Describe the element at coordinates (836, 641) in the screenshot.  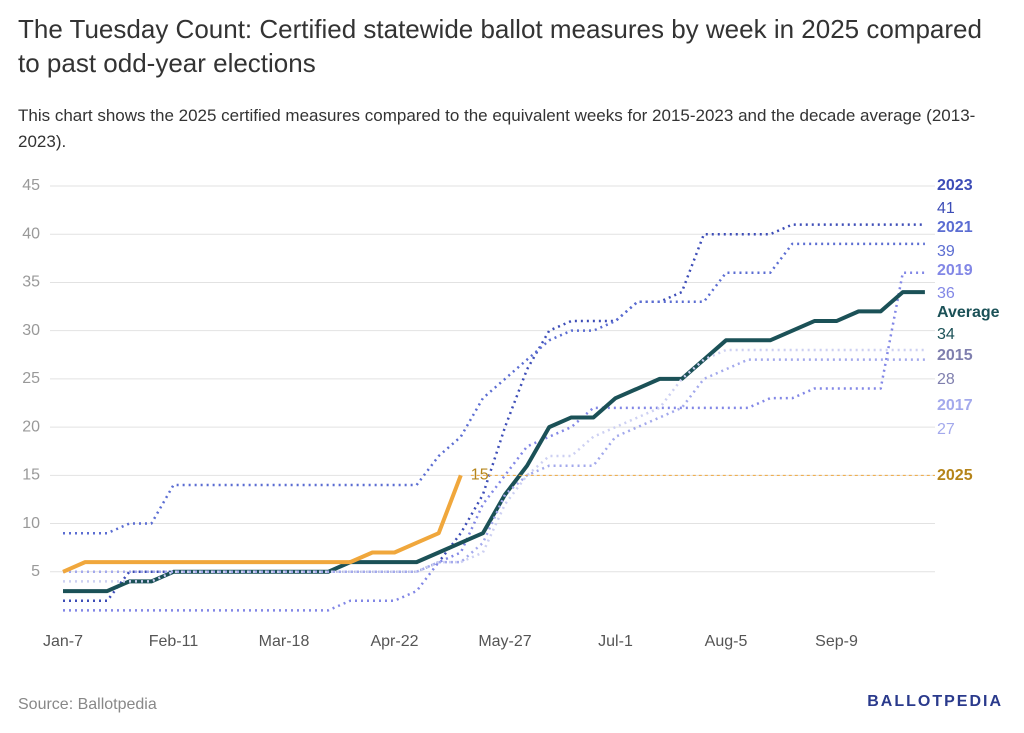
I see `x-tick-label: Sep-9` at that location.